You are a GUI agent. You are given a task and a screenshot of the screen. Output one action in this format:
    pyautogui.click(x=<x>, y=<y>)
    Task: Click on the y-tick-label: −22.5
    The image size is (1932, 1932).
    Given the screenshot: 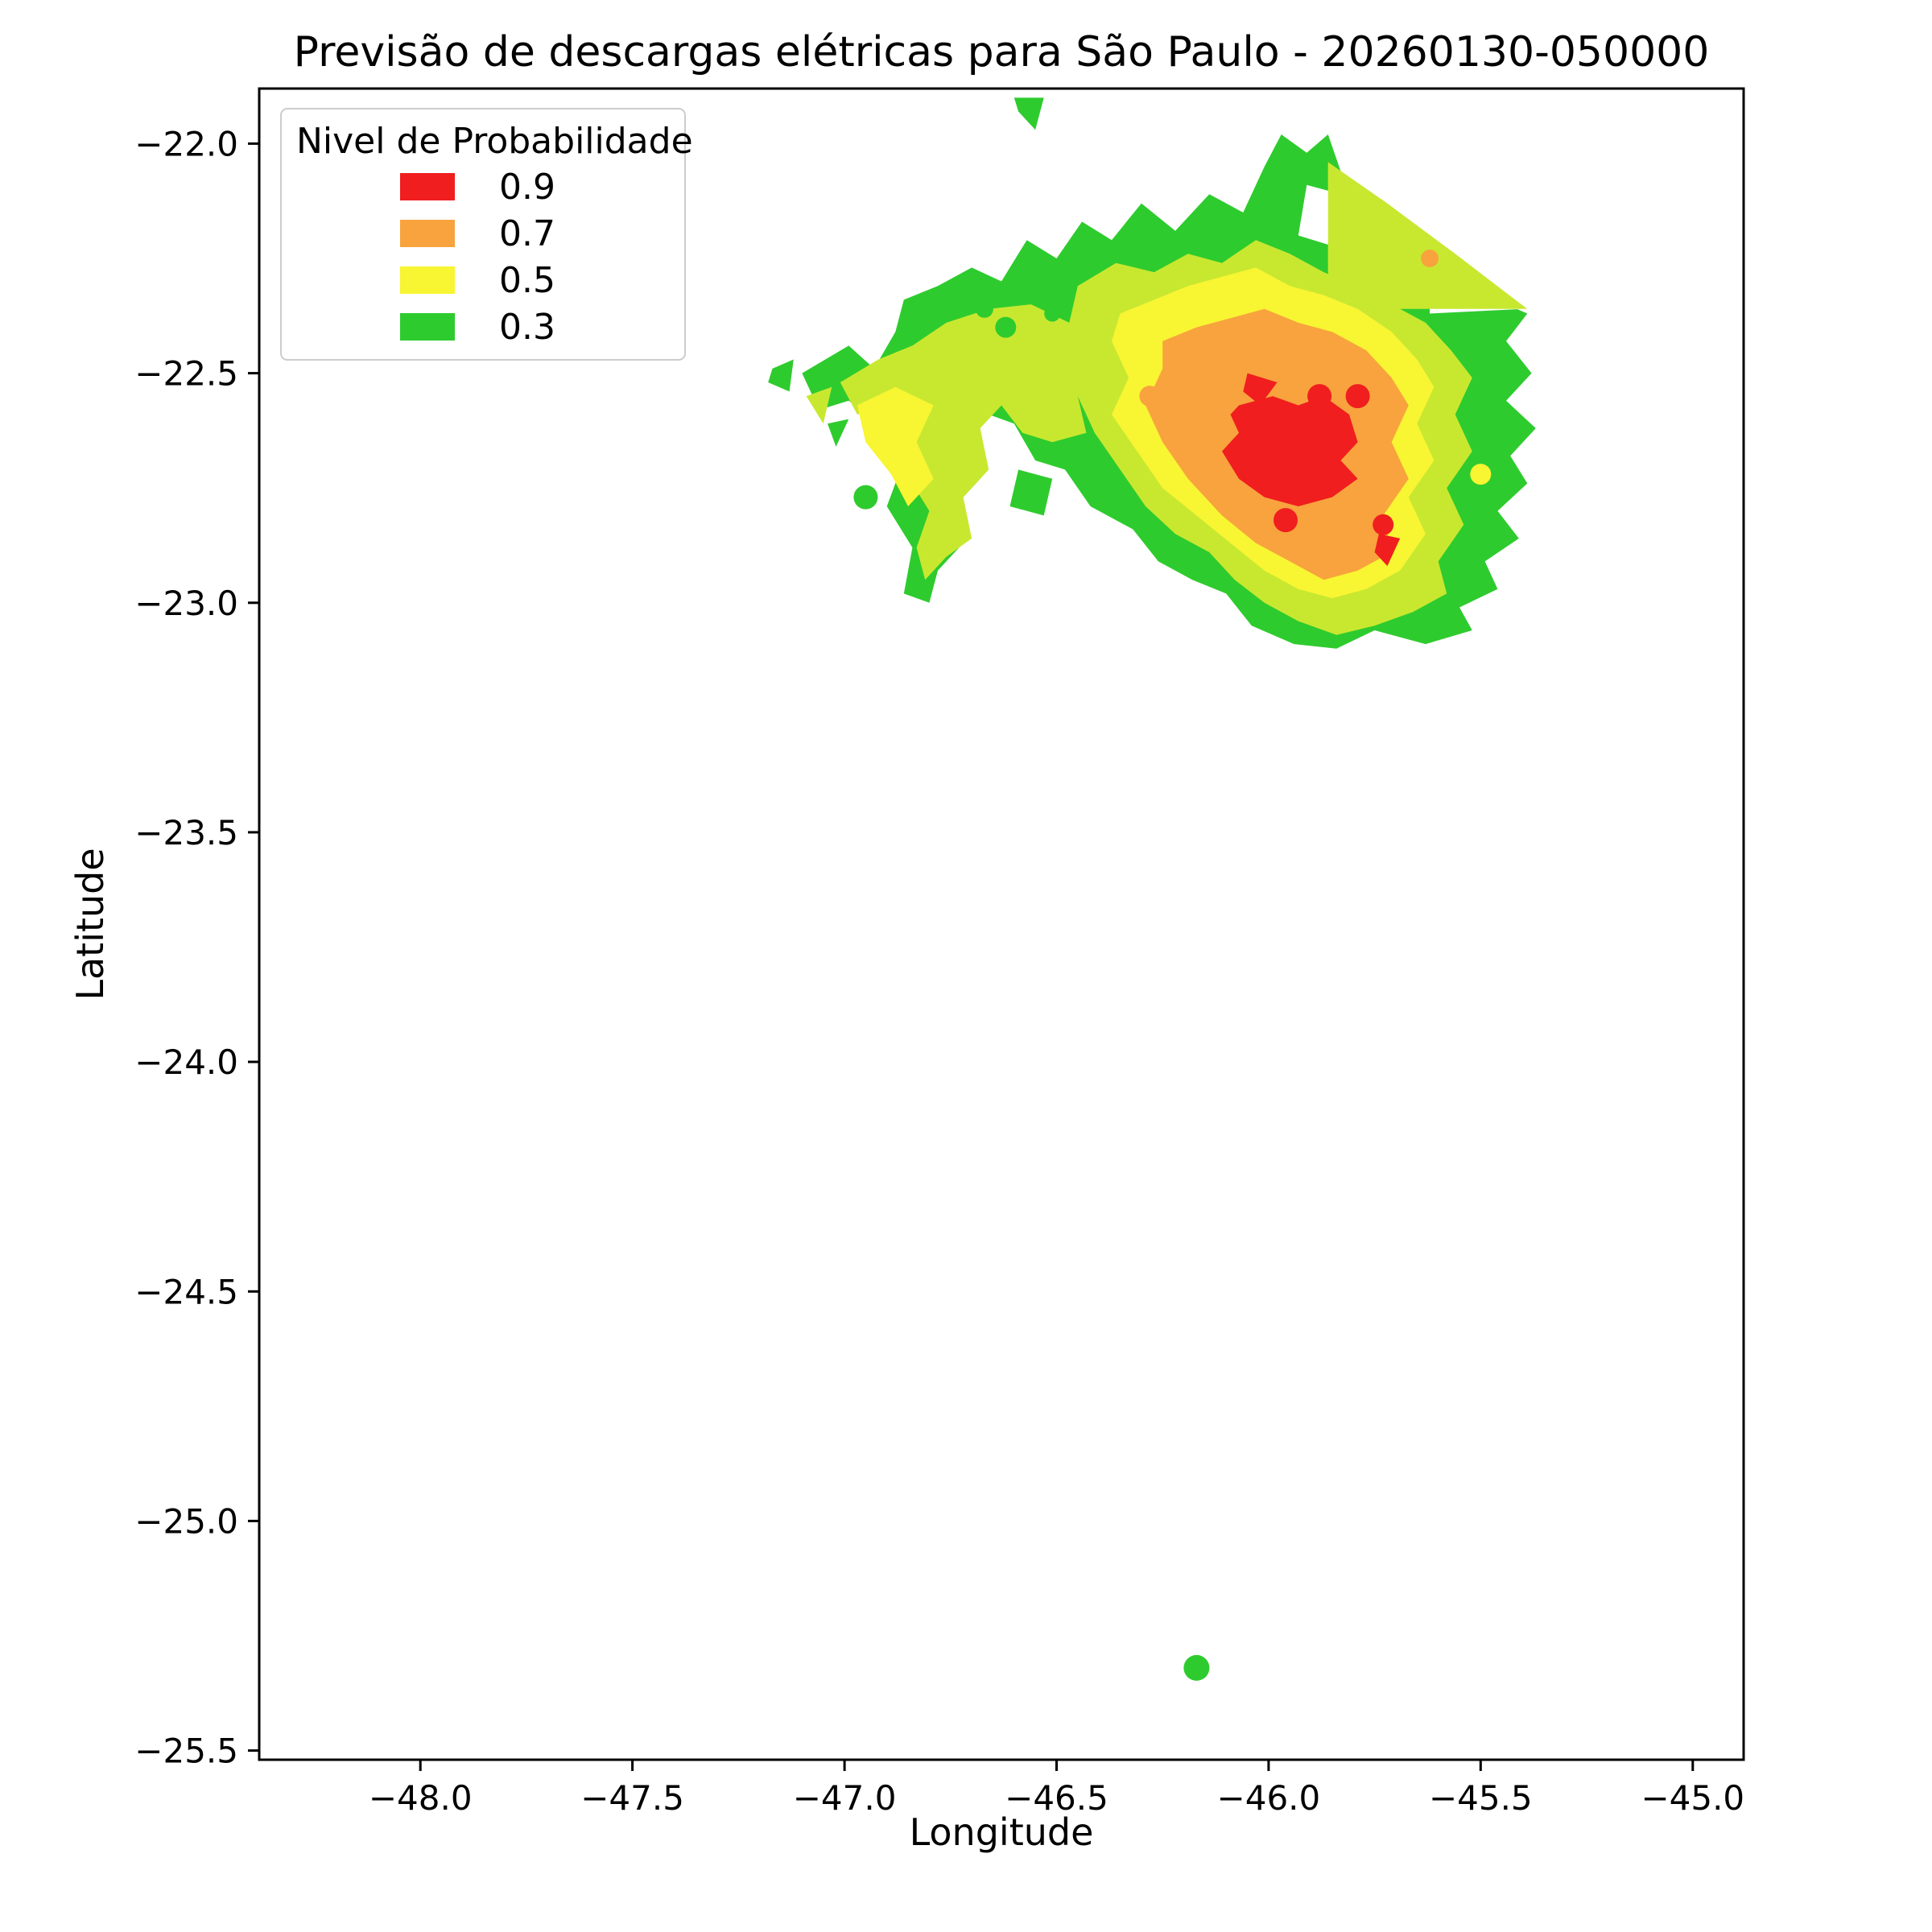 What is the action you would take?
    pyautogui.click(x=186, y=374)
    